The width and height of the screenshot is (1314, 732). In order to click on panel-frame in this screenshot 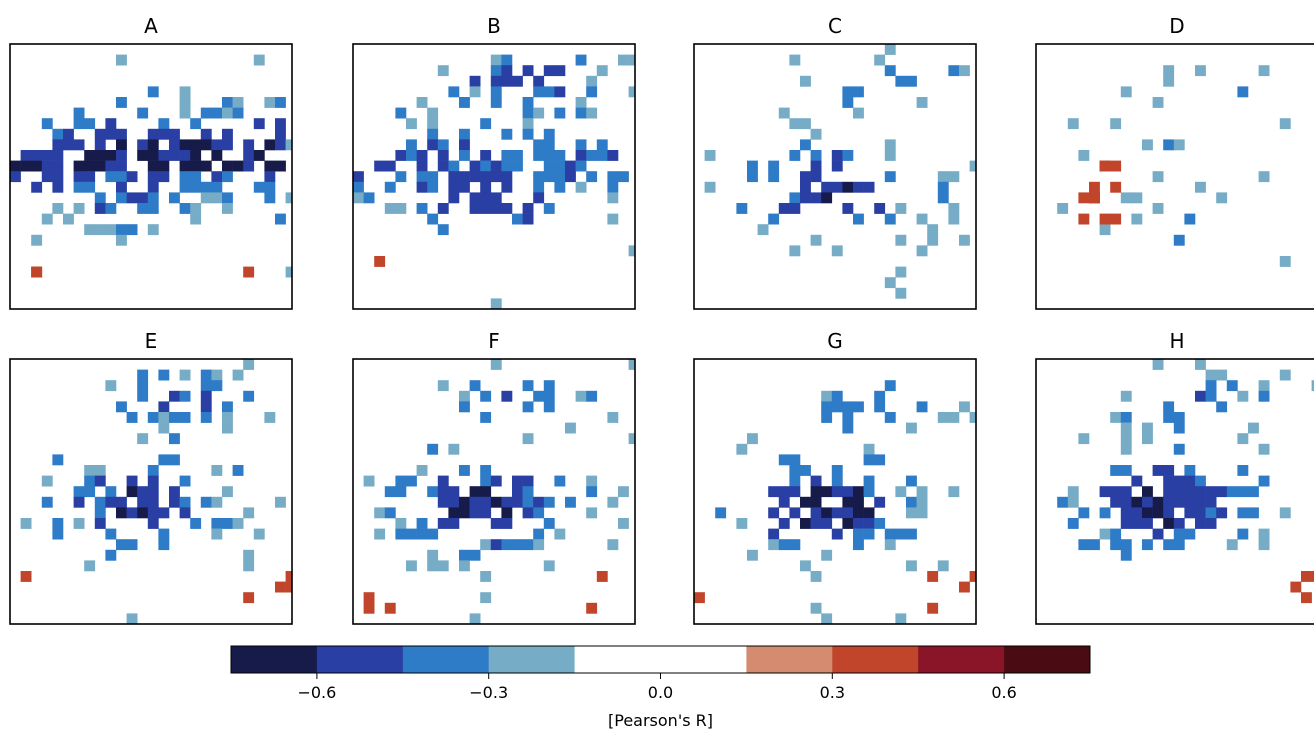, I will do `click(494, 491)`.